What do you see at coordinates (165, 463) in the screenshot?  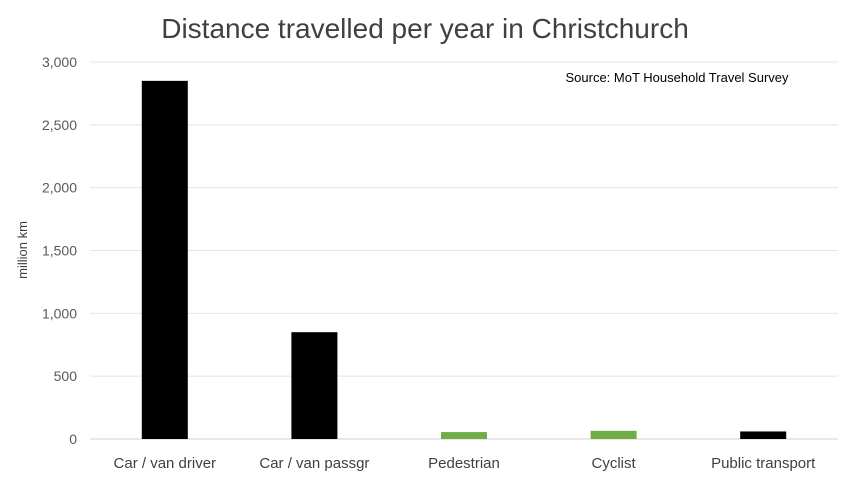 I see `x-tick-label: Car / van driver` at bounding box center [165, 463].